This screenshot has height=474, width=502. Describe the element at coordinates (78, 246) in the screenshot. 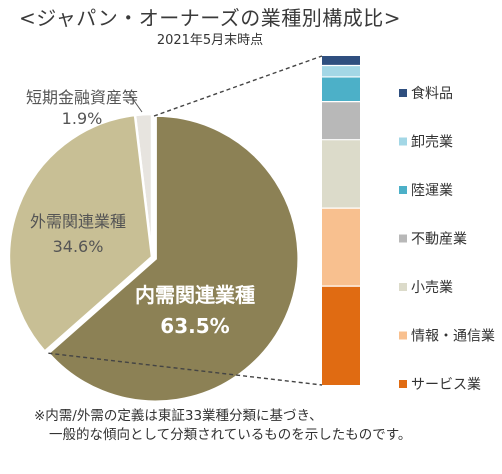

I see `label-external-value: 34.6%` at that location.